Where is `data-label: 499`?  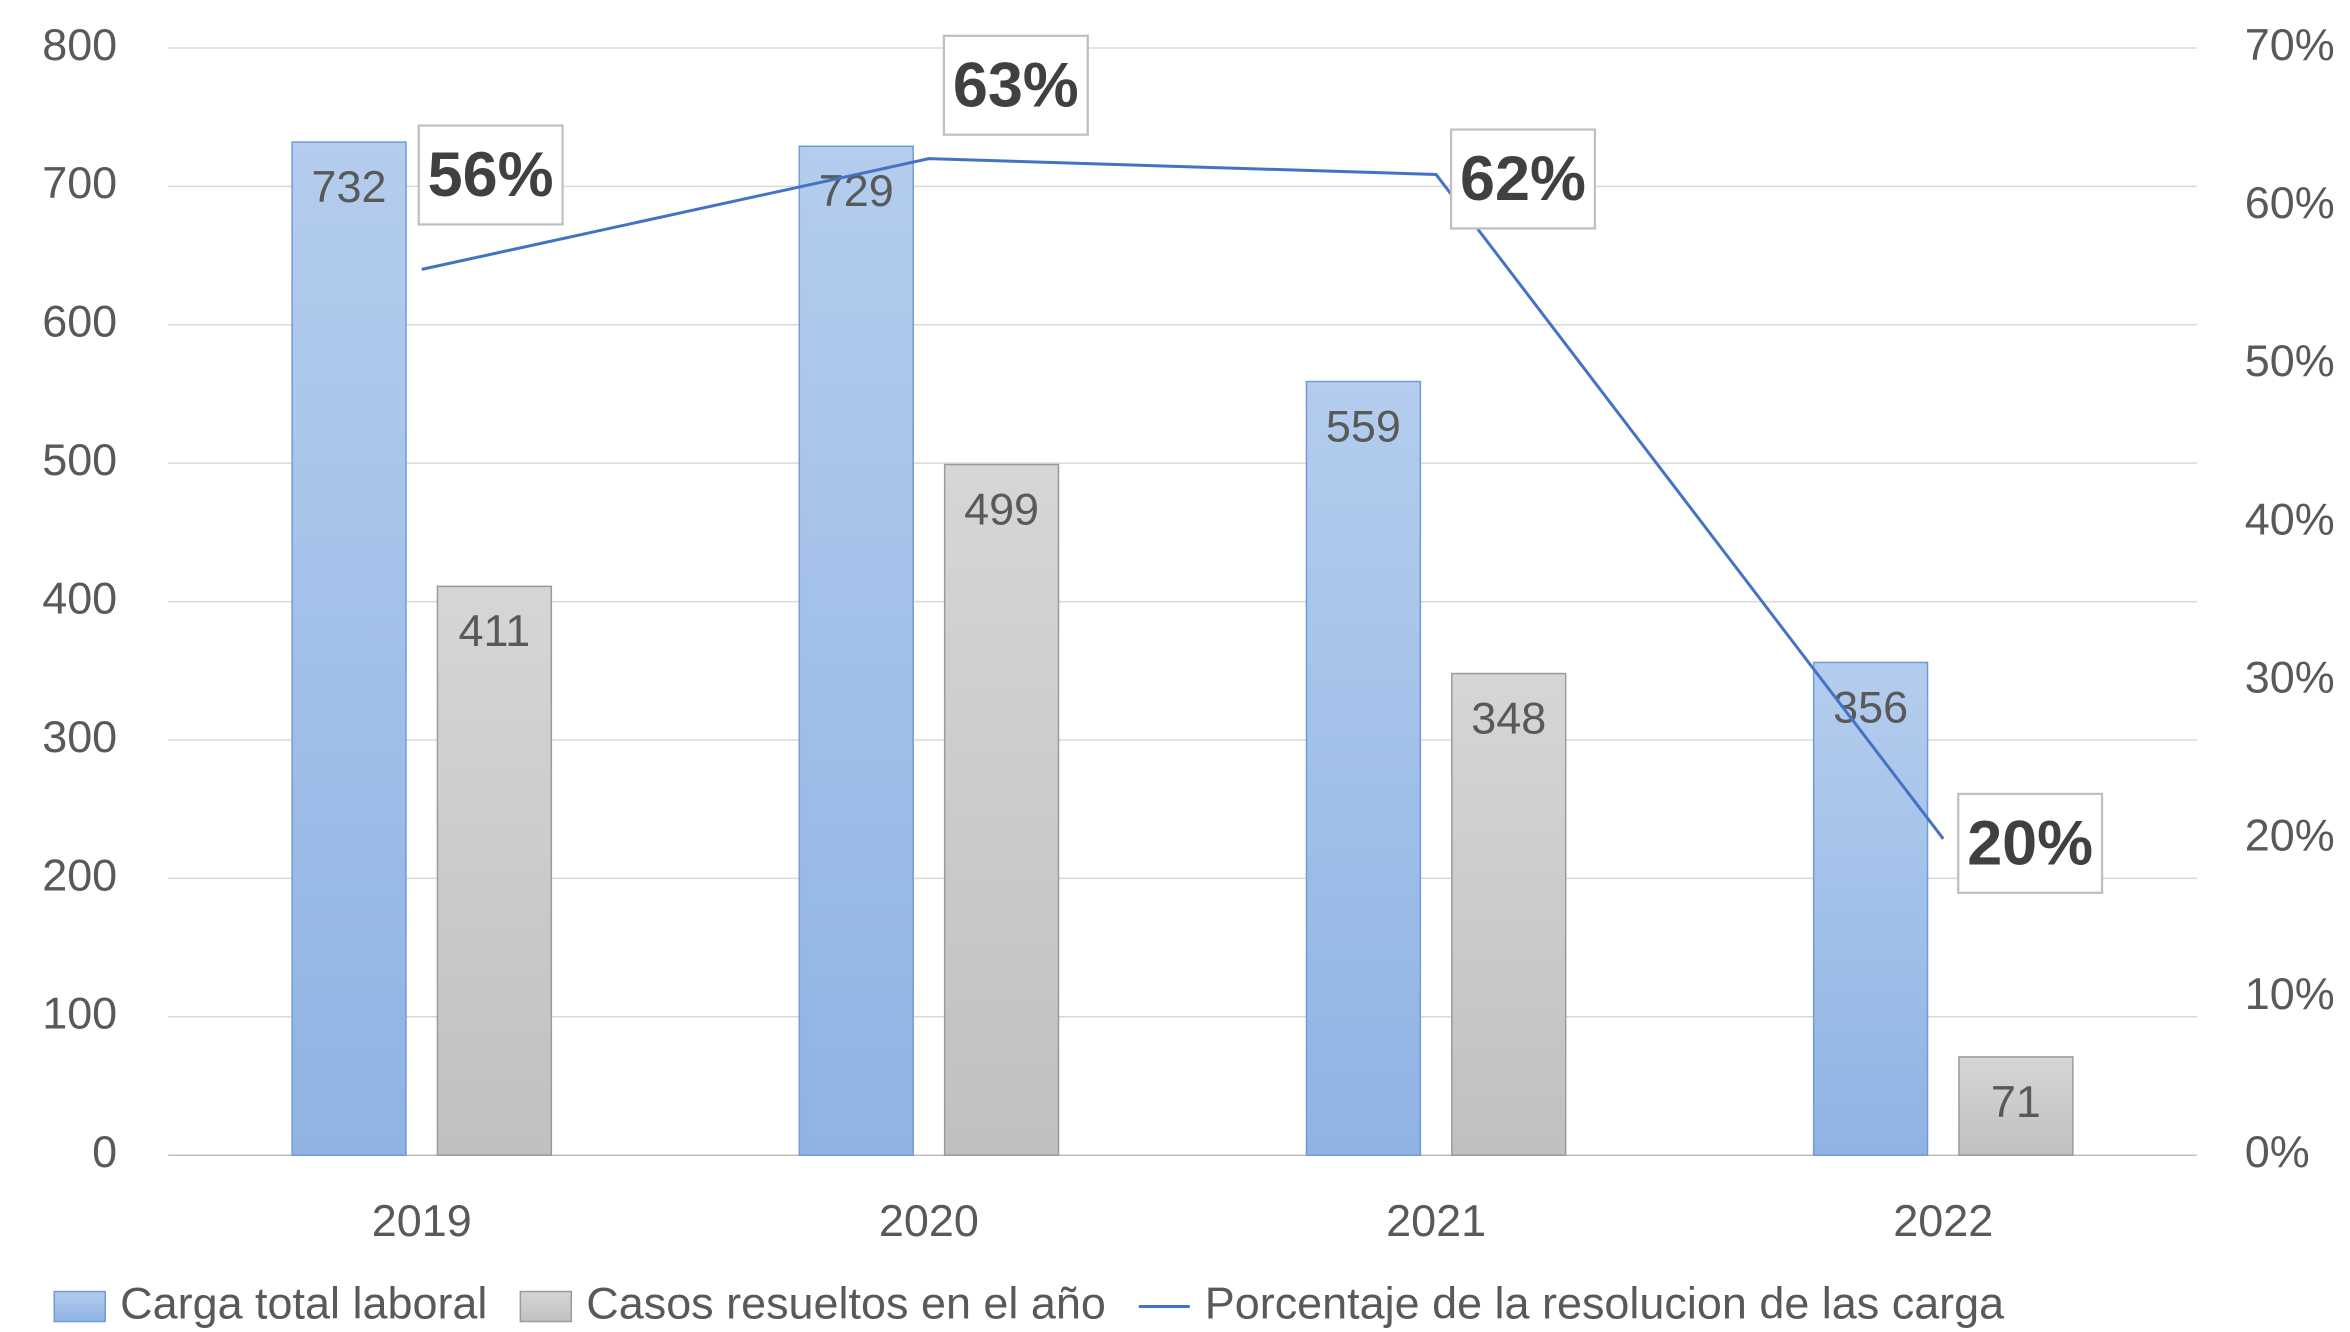
data-label: 499 is located at coordinates (1001, 508).